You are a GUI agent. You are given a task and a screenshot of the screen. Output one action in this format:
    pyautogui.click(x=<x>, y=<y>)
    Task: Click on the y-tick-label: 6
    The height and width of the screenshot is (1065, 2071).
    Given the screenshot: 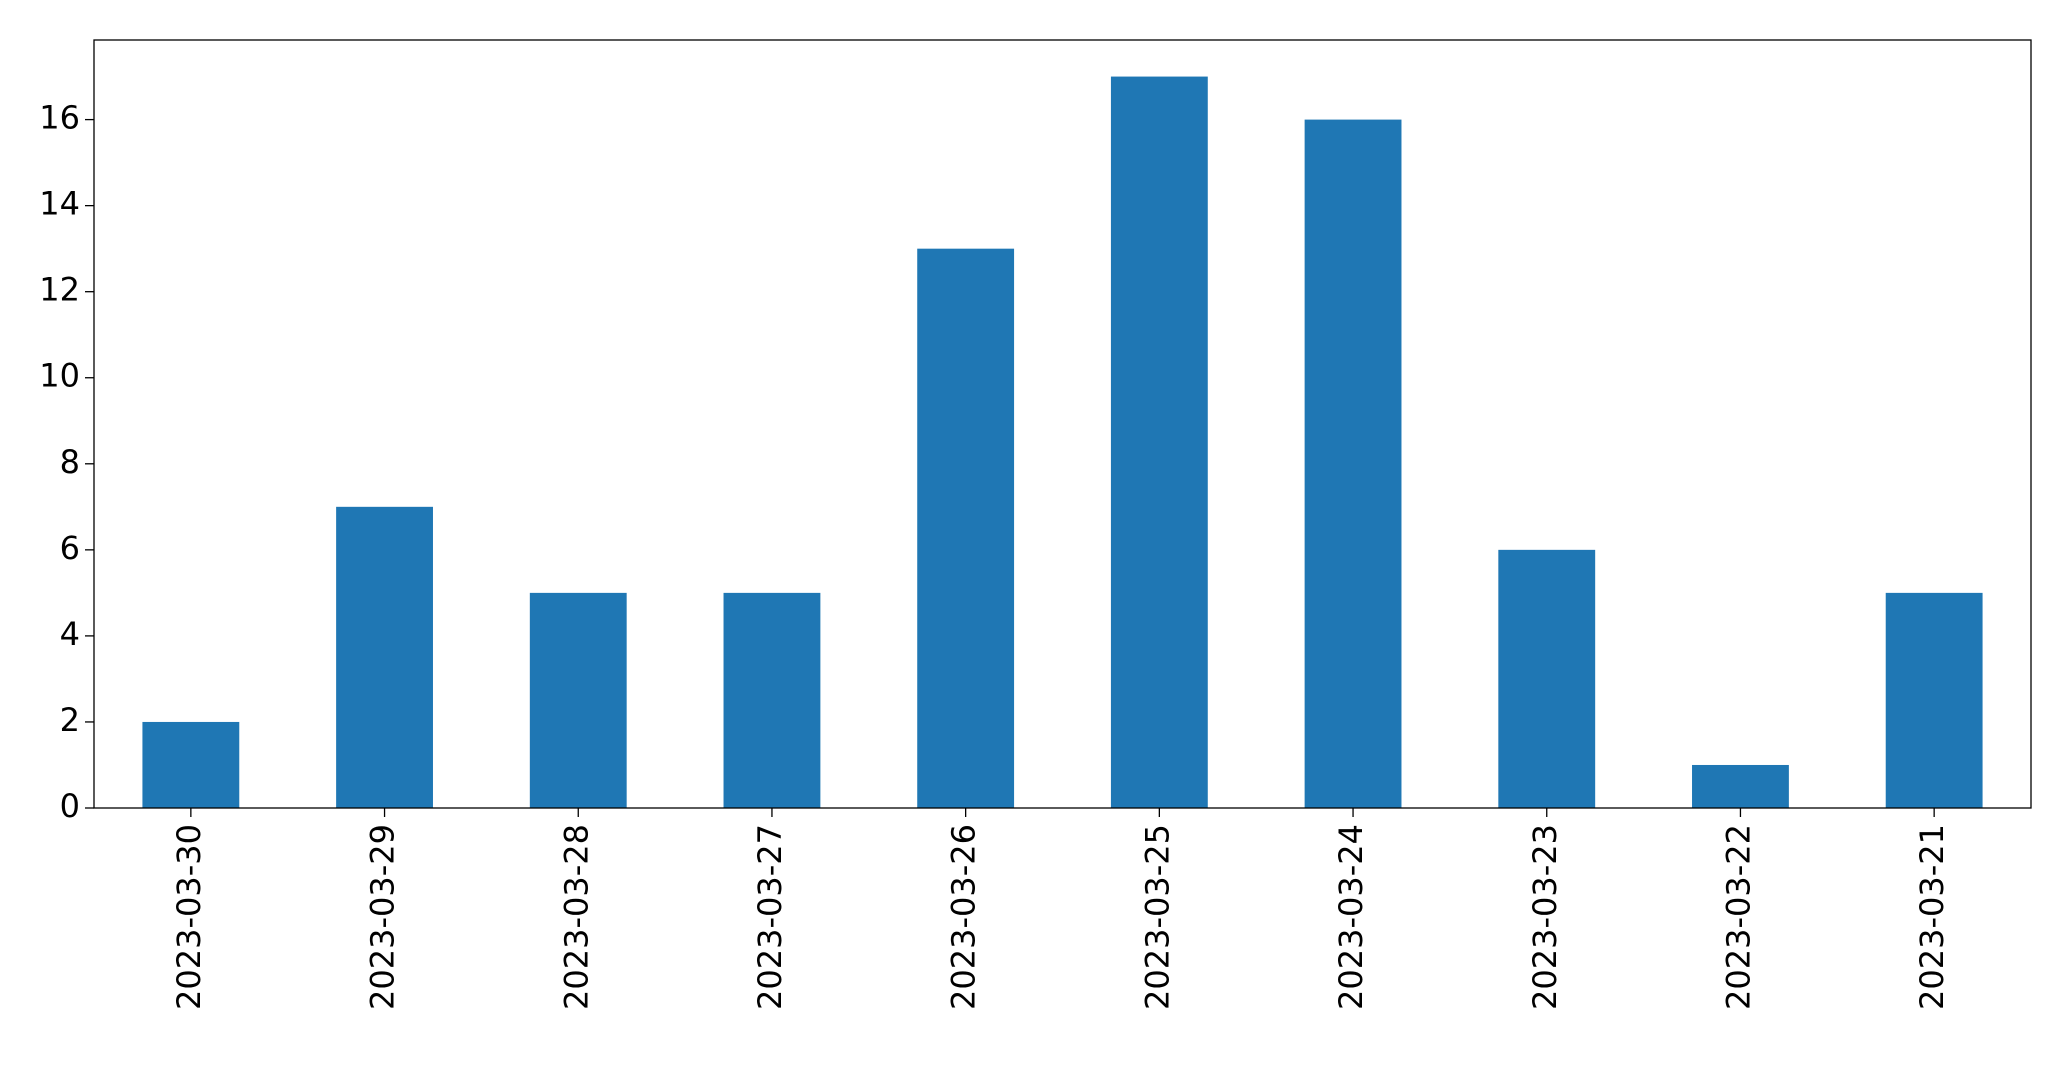 What is the action you would take?
    pyautogui.click(x=70, y=548)
    